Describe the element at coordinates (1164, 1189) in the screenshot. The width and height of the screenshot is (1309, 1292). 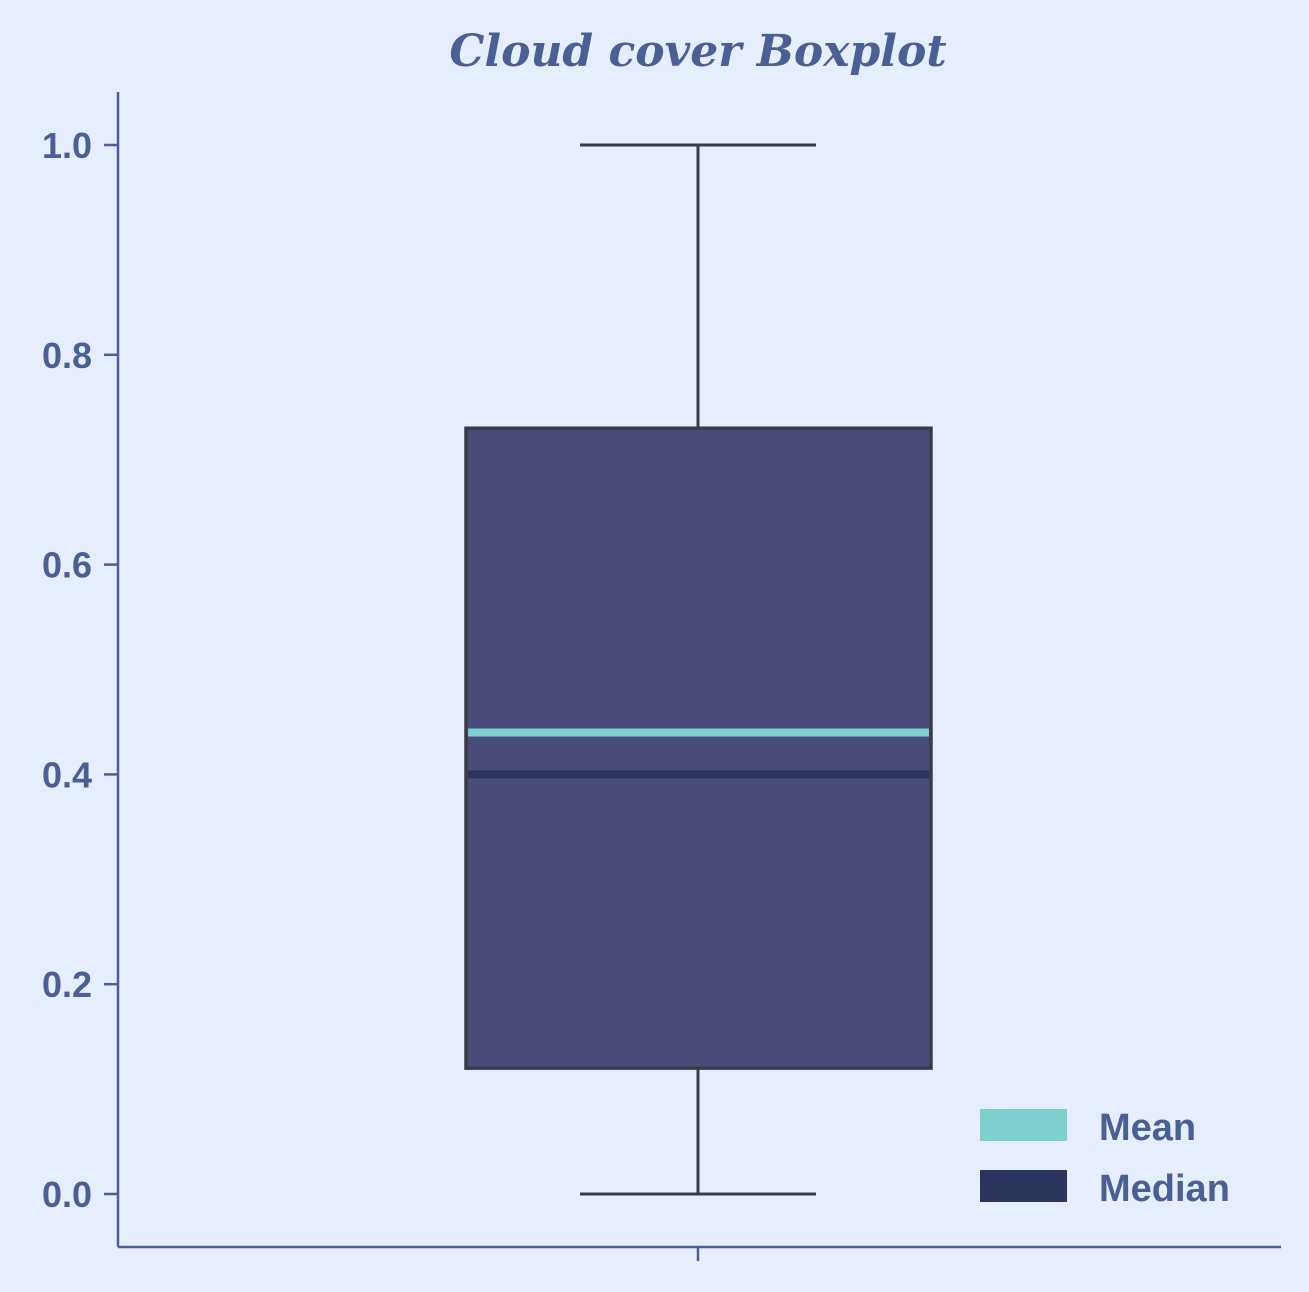
I see `legend-median-label: Median` at that location.